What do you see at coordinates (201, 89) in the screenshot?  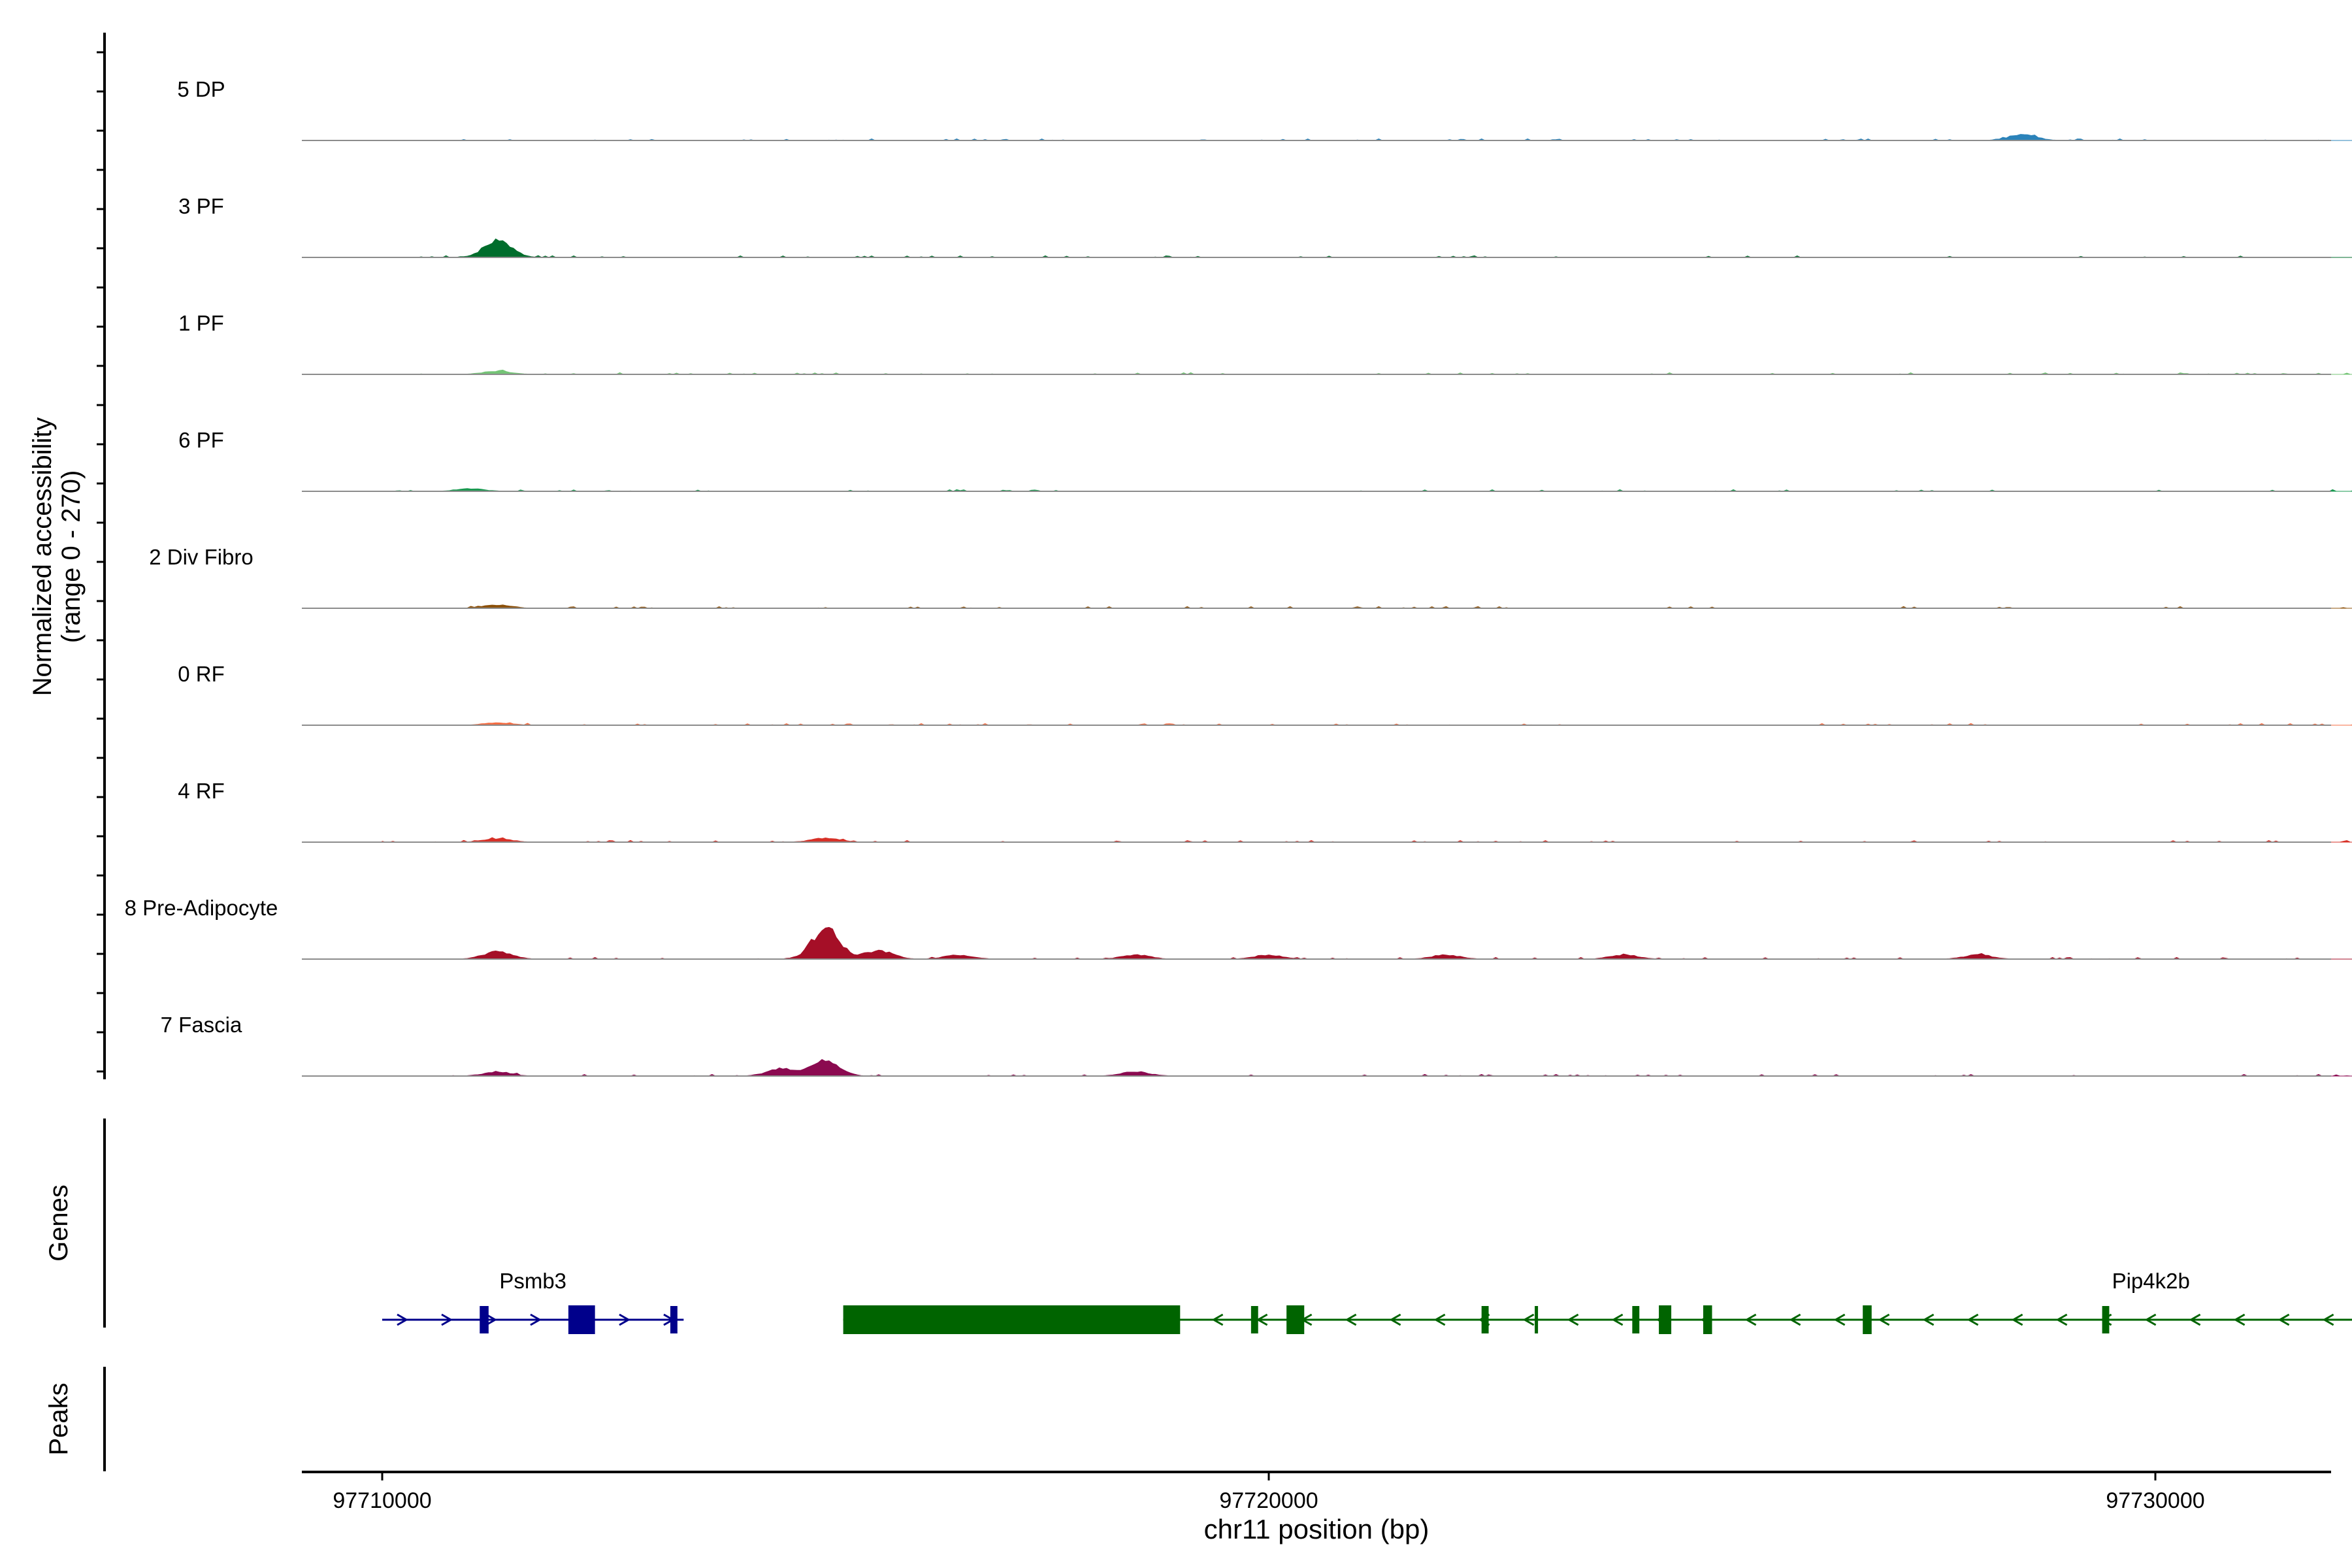 I see `track-label: 5 DP` at bounding box center [201, 89].